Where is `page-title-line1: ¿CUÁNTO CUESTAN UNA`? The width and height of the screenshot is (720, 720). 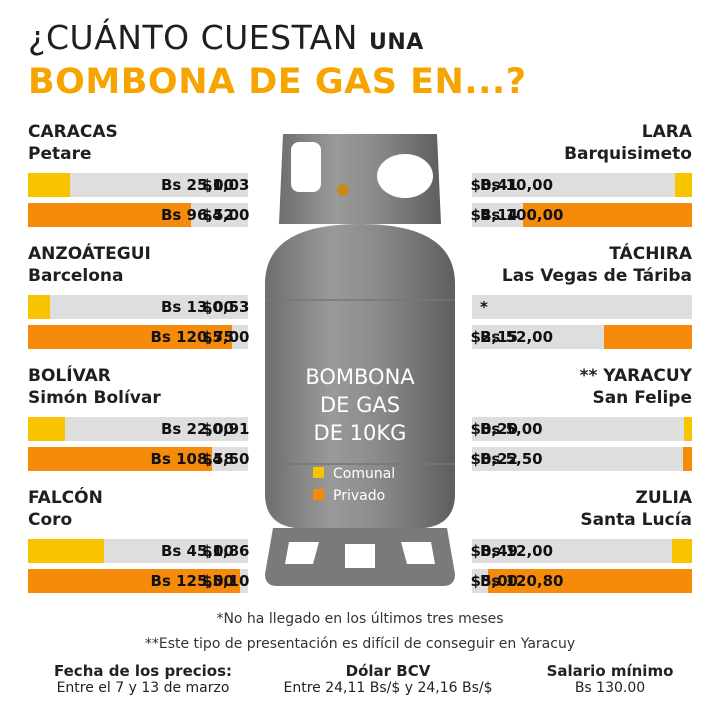
page-title-line1: ¿CUÁNTO CUESTAN UNA is located at coordinates (226, 37).